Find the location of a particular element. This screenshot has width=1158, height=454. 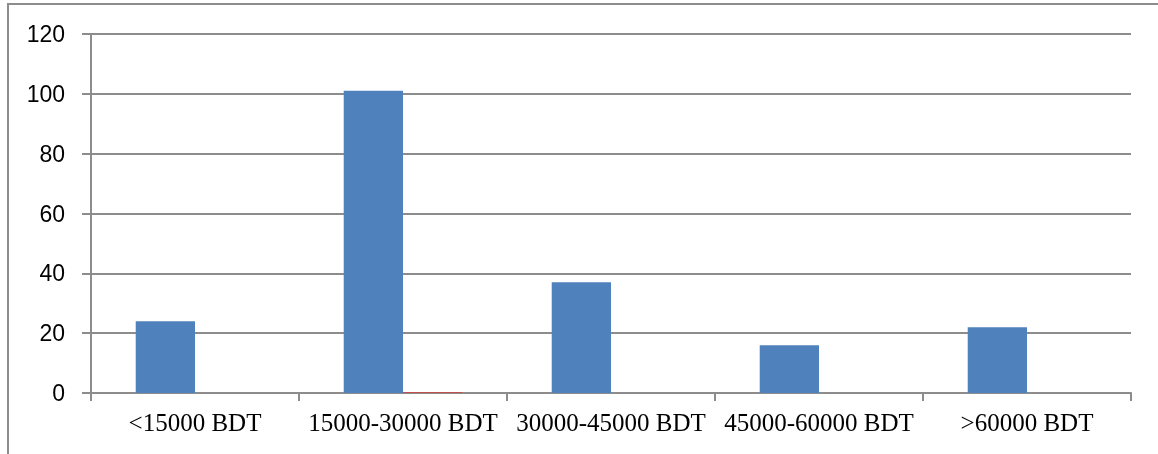

x-tick-label: 30000-45000 BDT is located at coordinates (611, 422).